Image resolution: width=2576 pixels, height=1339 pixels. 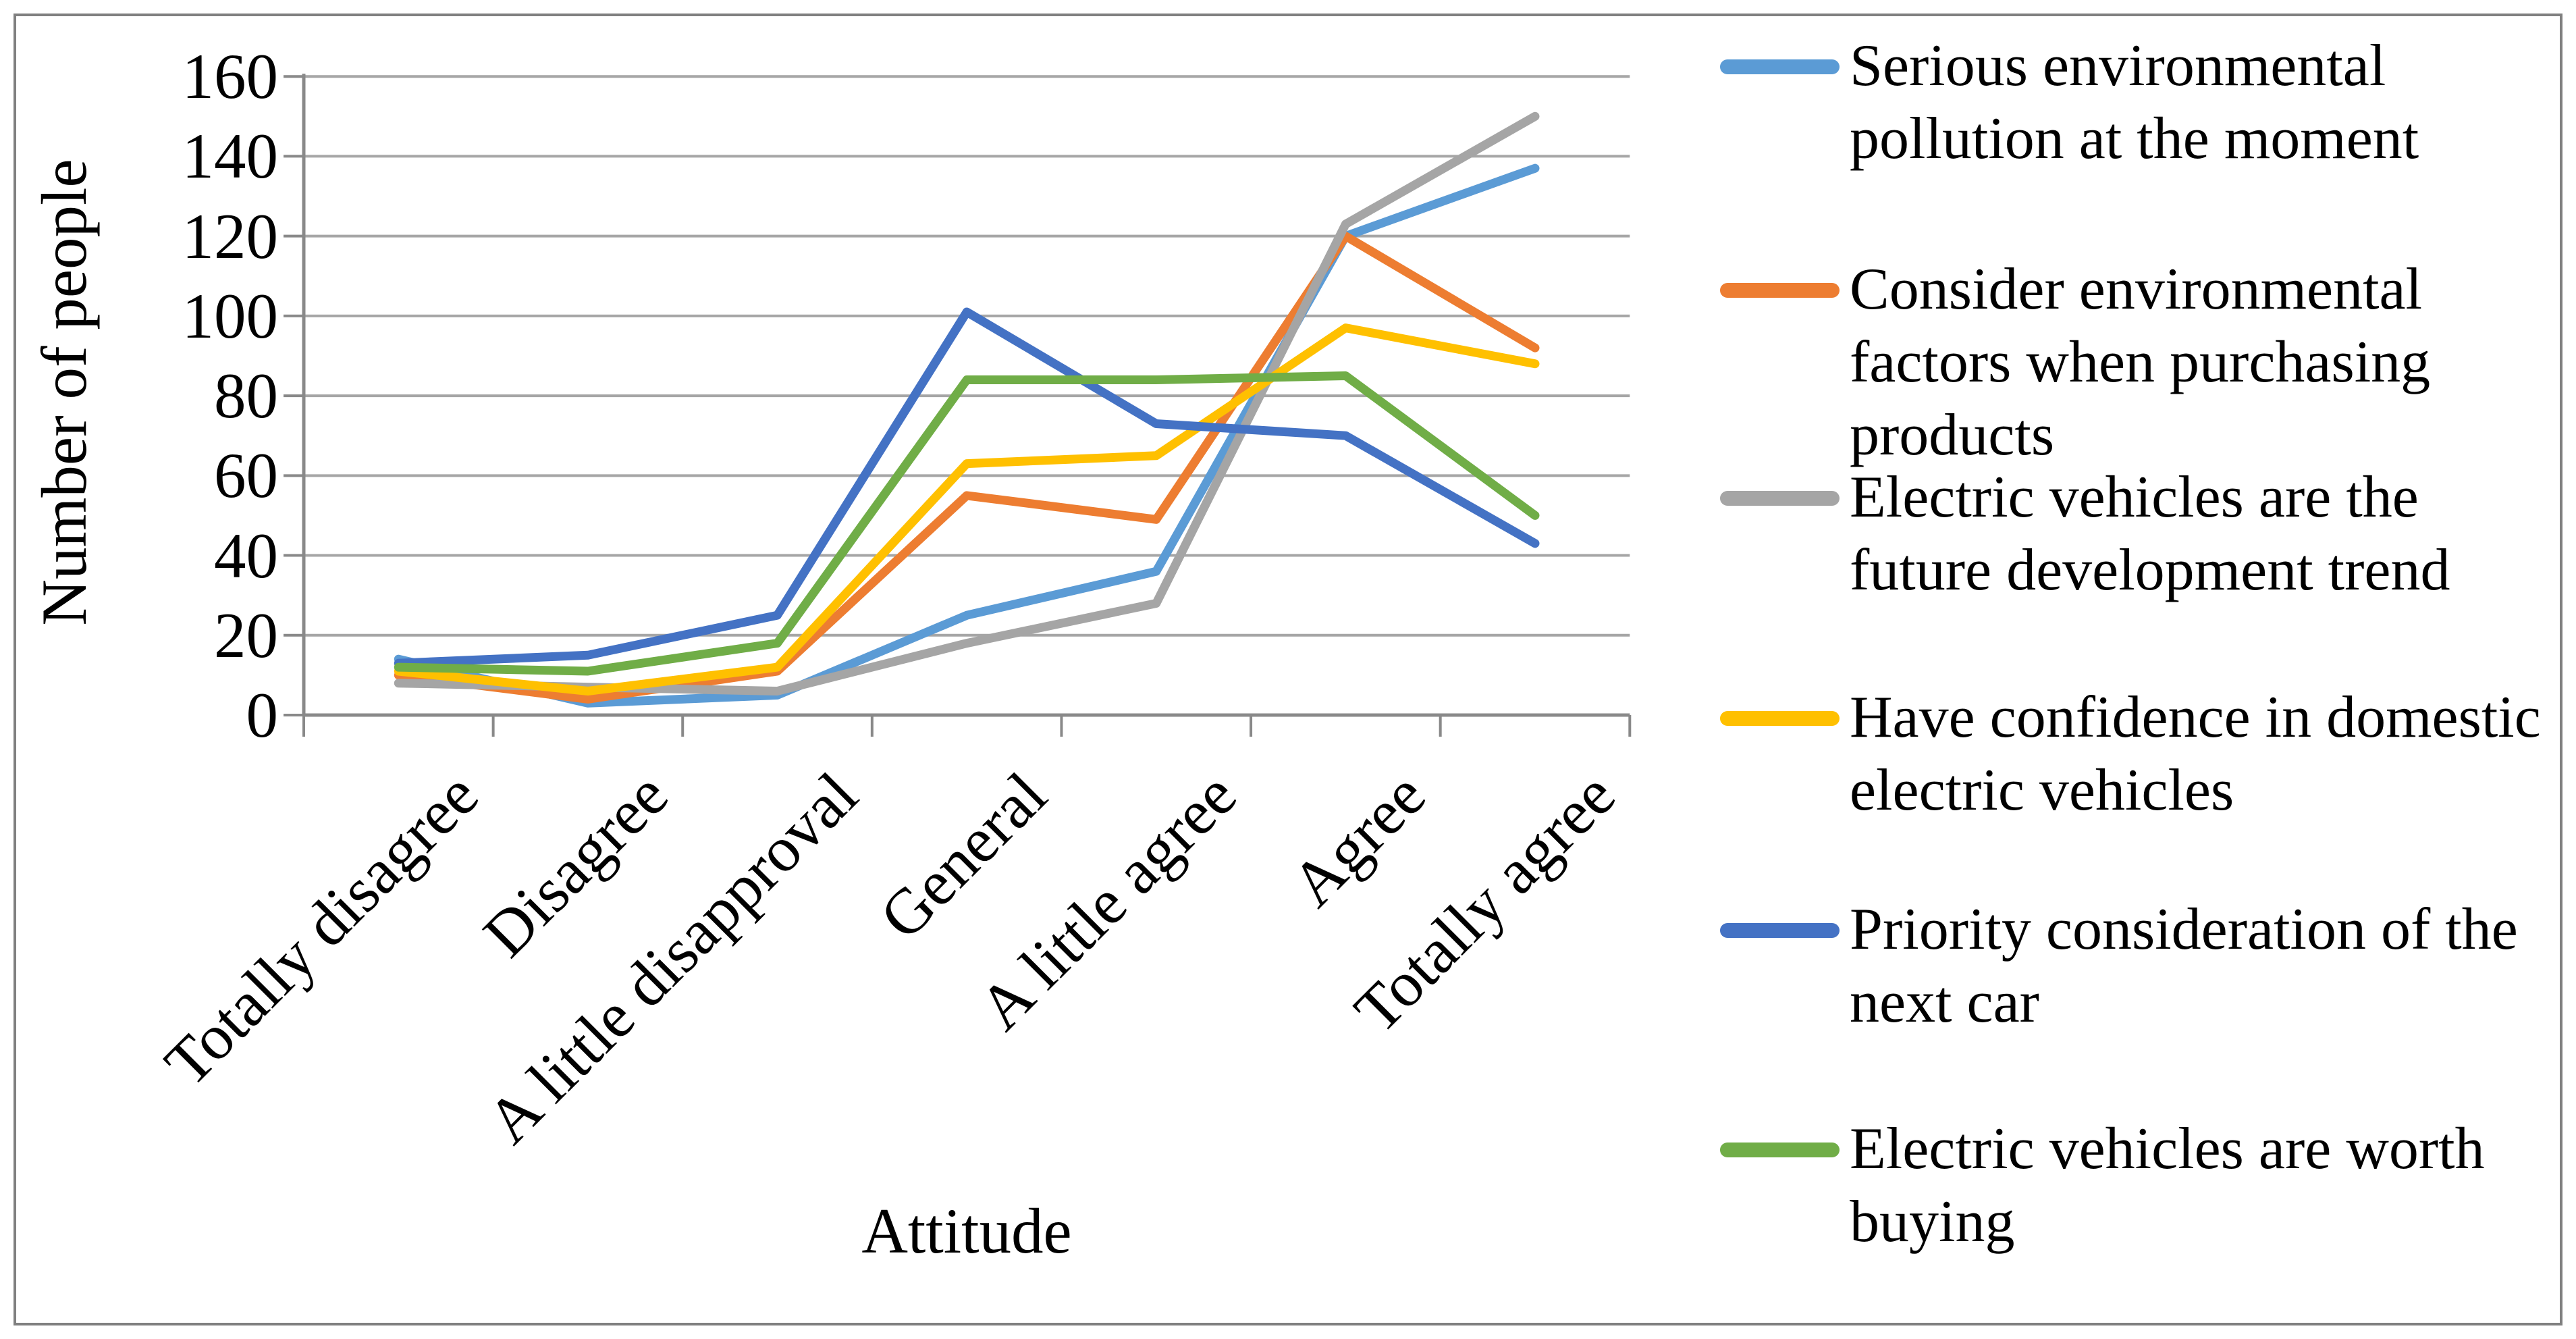 What do you see at coordinates (246, 396) in the screenshot?
I see `y-tick-label-80: 80` at bounding box center [246, 396].